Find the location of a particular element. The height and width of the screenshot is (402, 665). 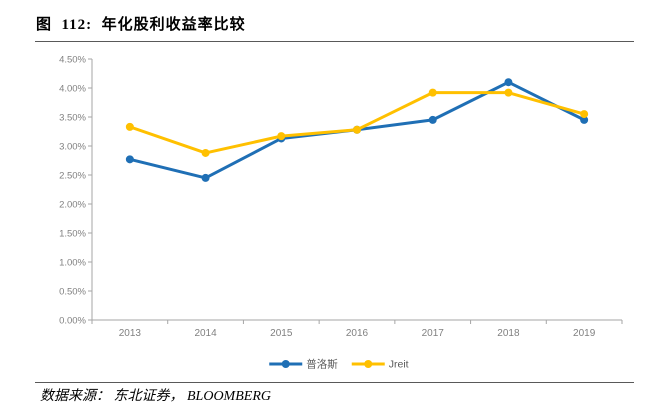

x-axis-tick-label: 2019 is located at coordinates (584, 333).